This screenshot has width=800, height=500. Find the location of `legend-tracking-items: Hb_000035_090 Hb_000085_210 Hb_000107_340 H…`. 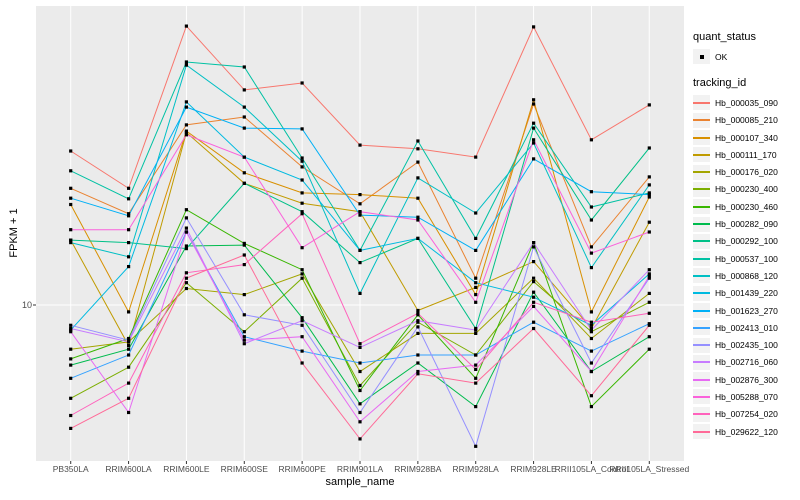

legend-tracking-items: Hb_000035_090 Hb_000085_210 Hb_000107_340 H… is located at coordinates (746, 267).